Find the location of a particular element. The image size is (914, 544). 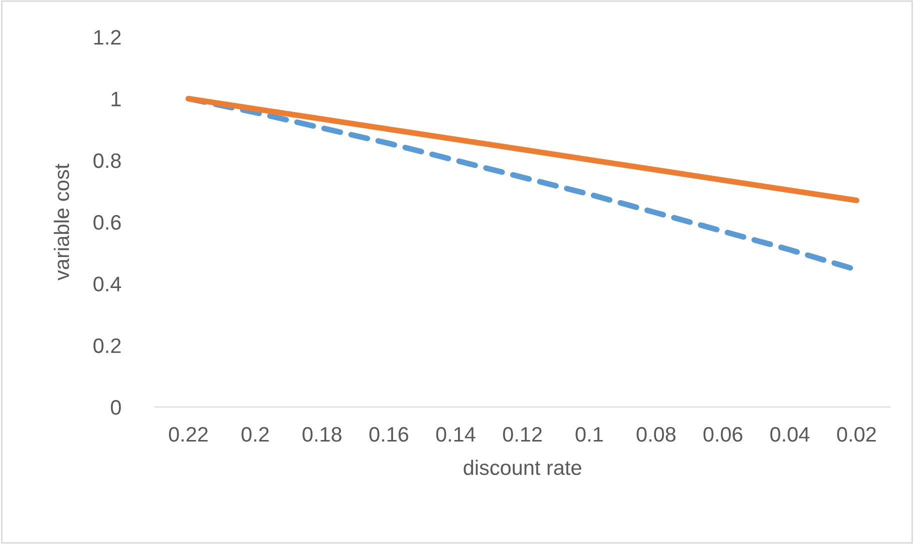

x-tick-label: 0.22 is located at coordinates (188, 434).